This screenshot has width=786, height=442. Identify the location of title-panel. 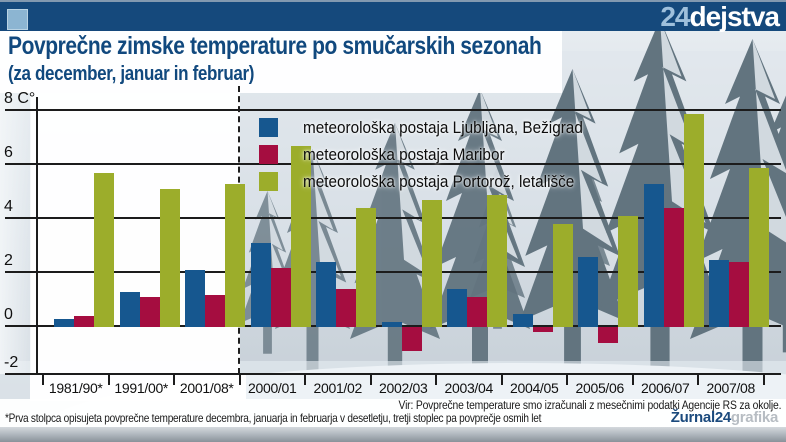
(281, 62).